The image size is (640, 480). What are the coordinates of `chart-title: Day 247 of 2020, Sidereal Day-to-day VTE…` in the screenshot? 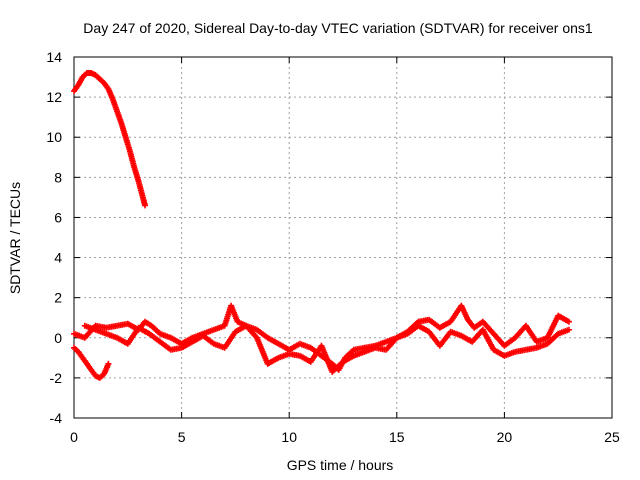 It's located at (338, 28).